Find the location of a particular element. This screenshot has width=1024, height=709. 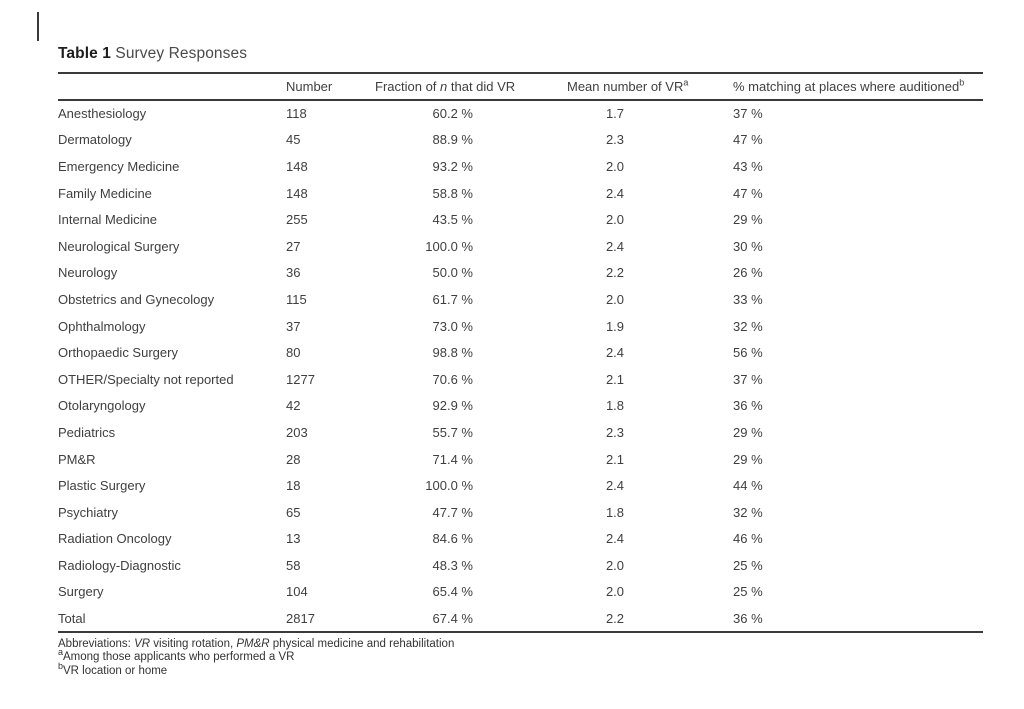

fraction-cell: 71.4 % is located at coordinates (452, 459).